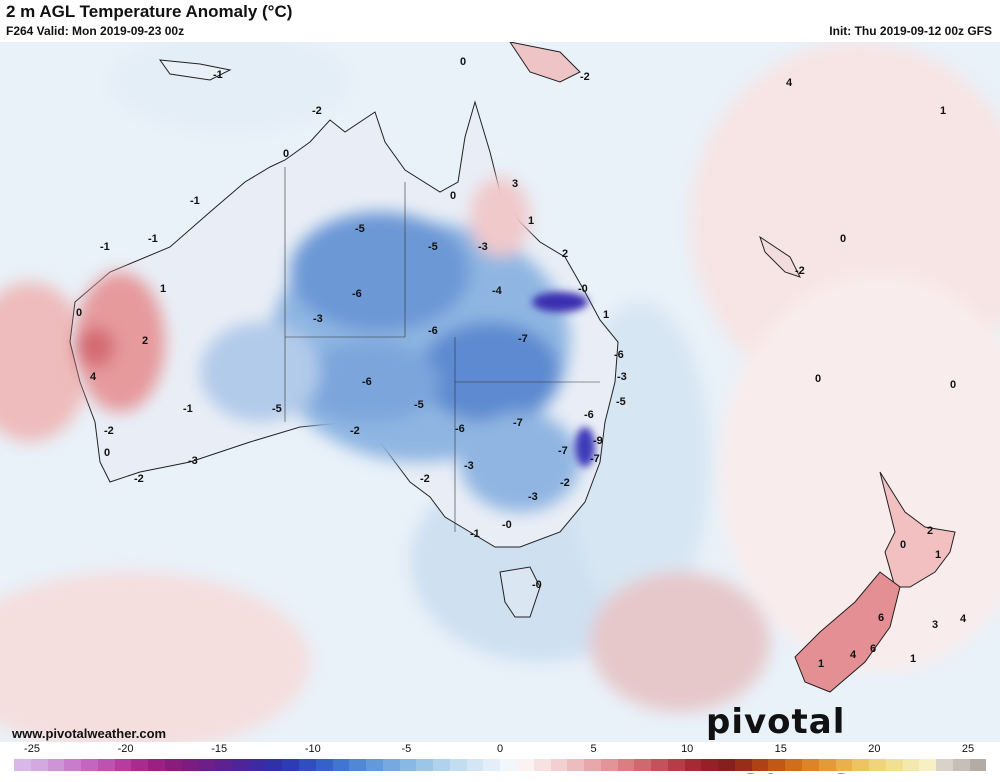  Describe the element at coordinates (149, 11) in the screenshot. I see `map-title: 2 m AGL Temperature Anomaly (°C)` at that location.